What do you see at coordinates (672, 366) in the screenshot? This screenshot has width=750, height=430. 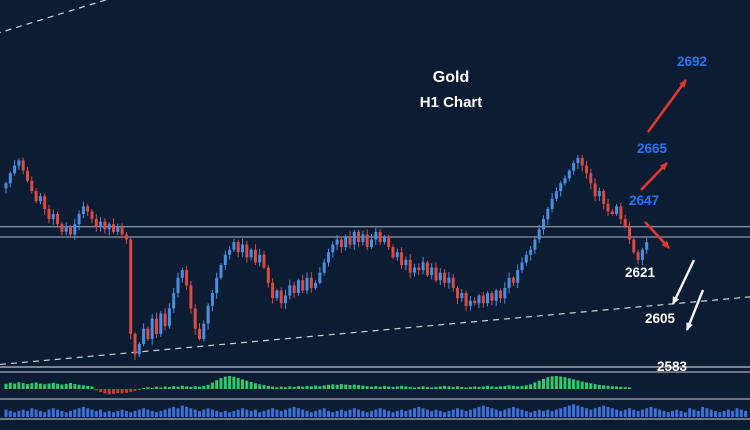 I see `price-label-2583: 2583` at bounding box center [672, 366].